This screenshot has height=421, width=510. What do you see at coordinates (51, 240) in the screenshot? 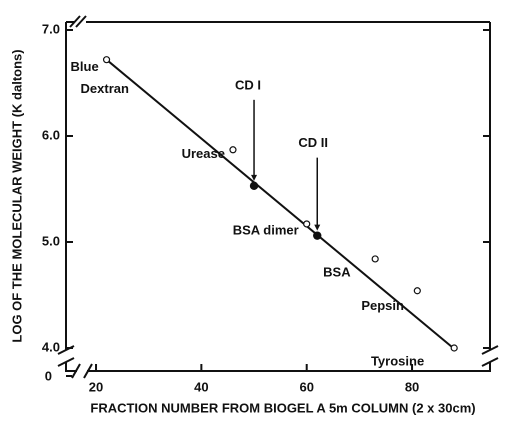
I see `y-tick-label: 5.0` at bounding box center [51, 240].